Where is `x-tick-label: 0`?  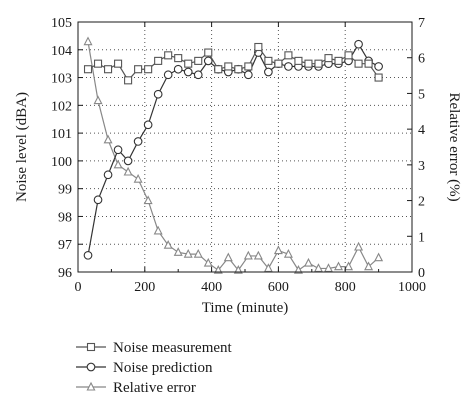 x-tick-label: 0 is located at coordinates (78, 287).